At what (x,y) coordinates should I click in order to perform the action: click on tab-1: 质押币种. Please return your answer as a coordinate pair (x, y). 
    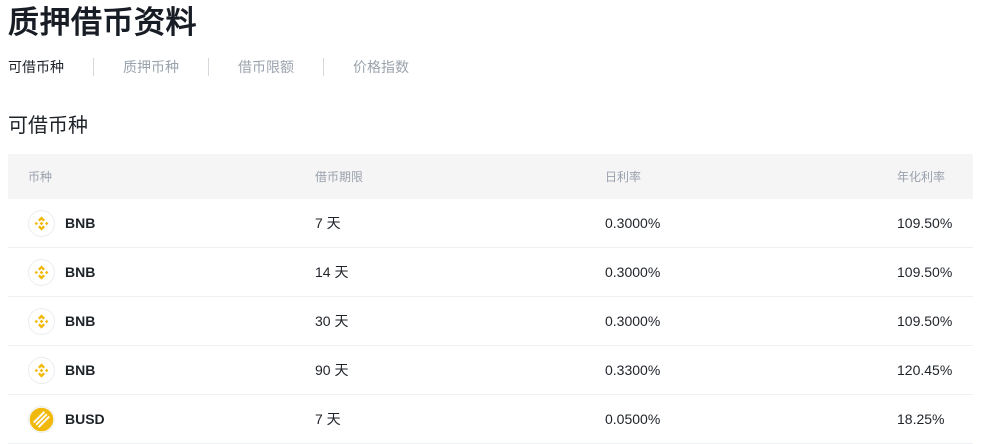
    Looking at the image, I should click on (151, 67).